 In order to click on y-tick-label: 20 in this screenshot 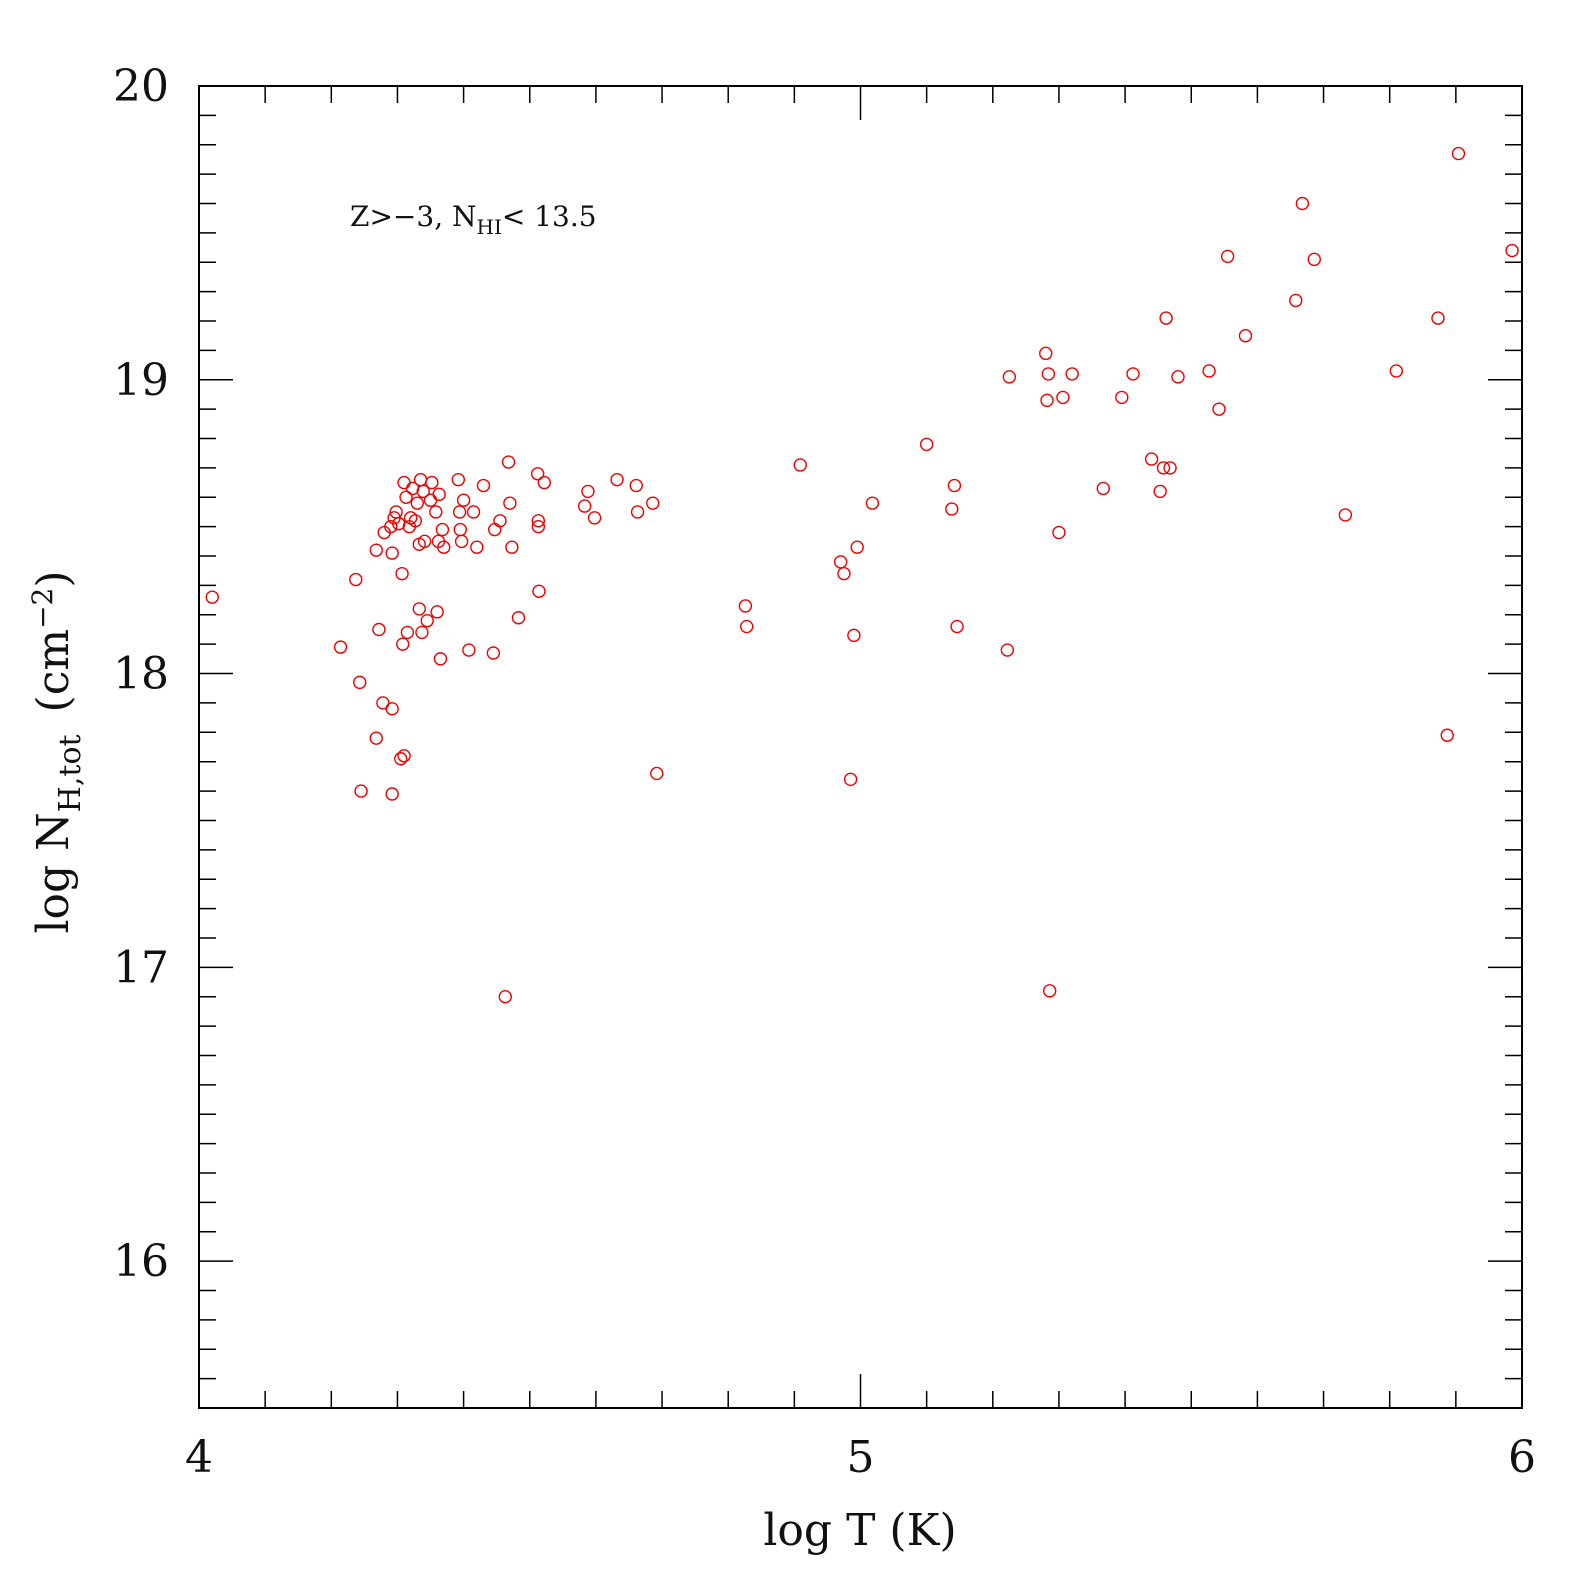, I will do `click(141, 86)`.